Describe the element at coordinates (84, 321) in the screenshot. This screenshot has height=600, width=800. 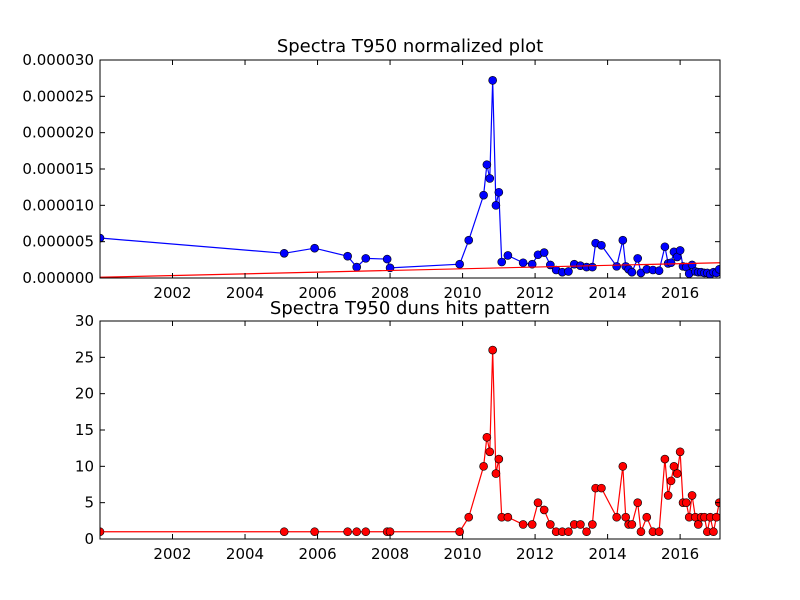
I see `y-tick-label: 30` at that location.